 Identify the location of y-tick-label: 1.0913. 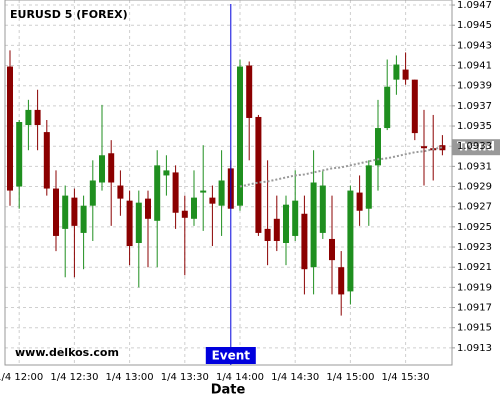
(474, 348).